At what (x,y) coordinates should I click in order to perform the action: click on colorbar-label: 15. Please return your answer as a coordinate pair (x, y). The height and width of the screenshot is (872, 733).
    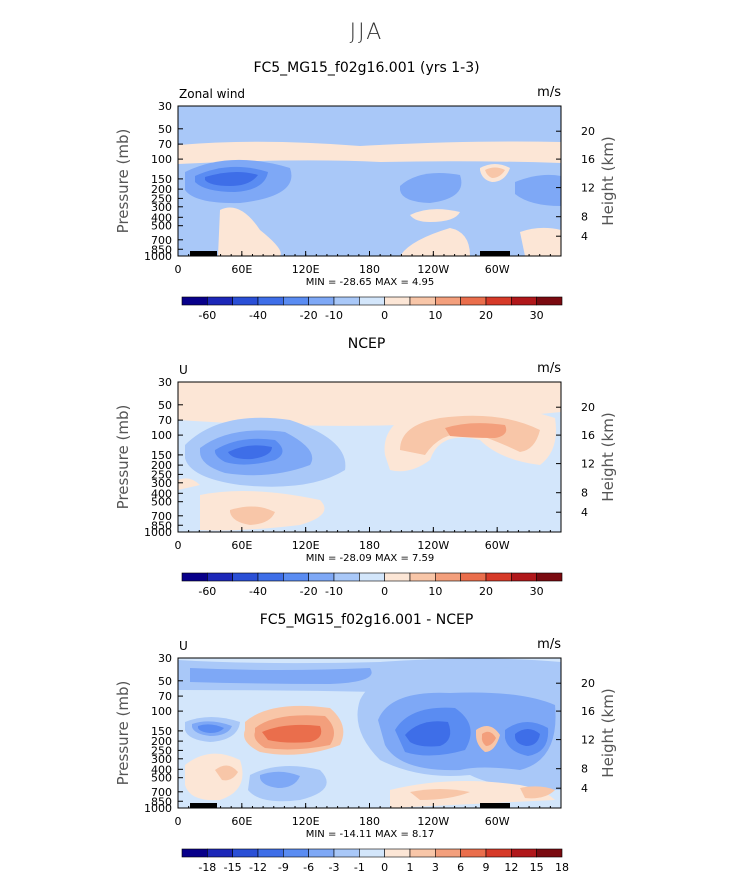
    Looking at the image, I should click on (537, 866).